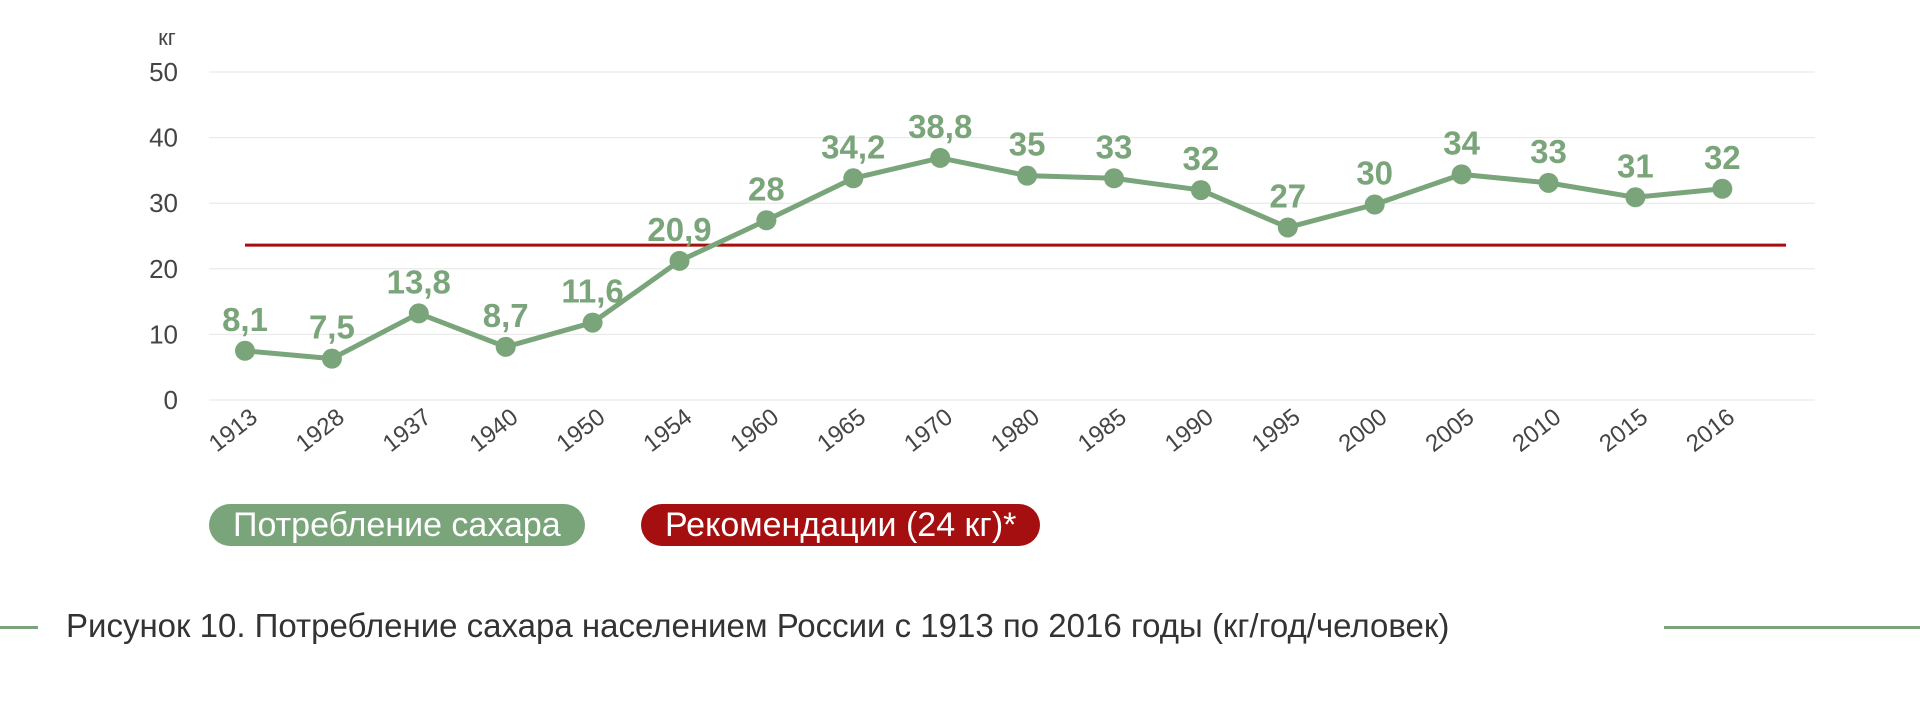  Describe the element at coordinates (1374, 173) in the screenshot. I see `data-label: 30` at that location.